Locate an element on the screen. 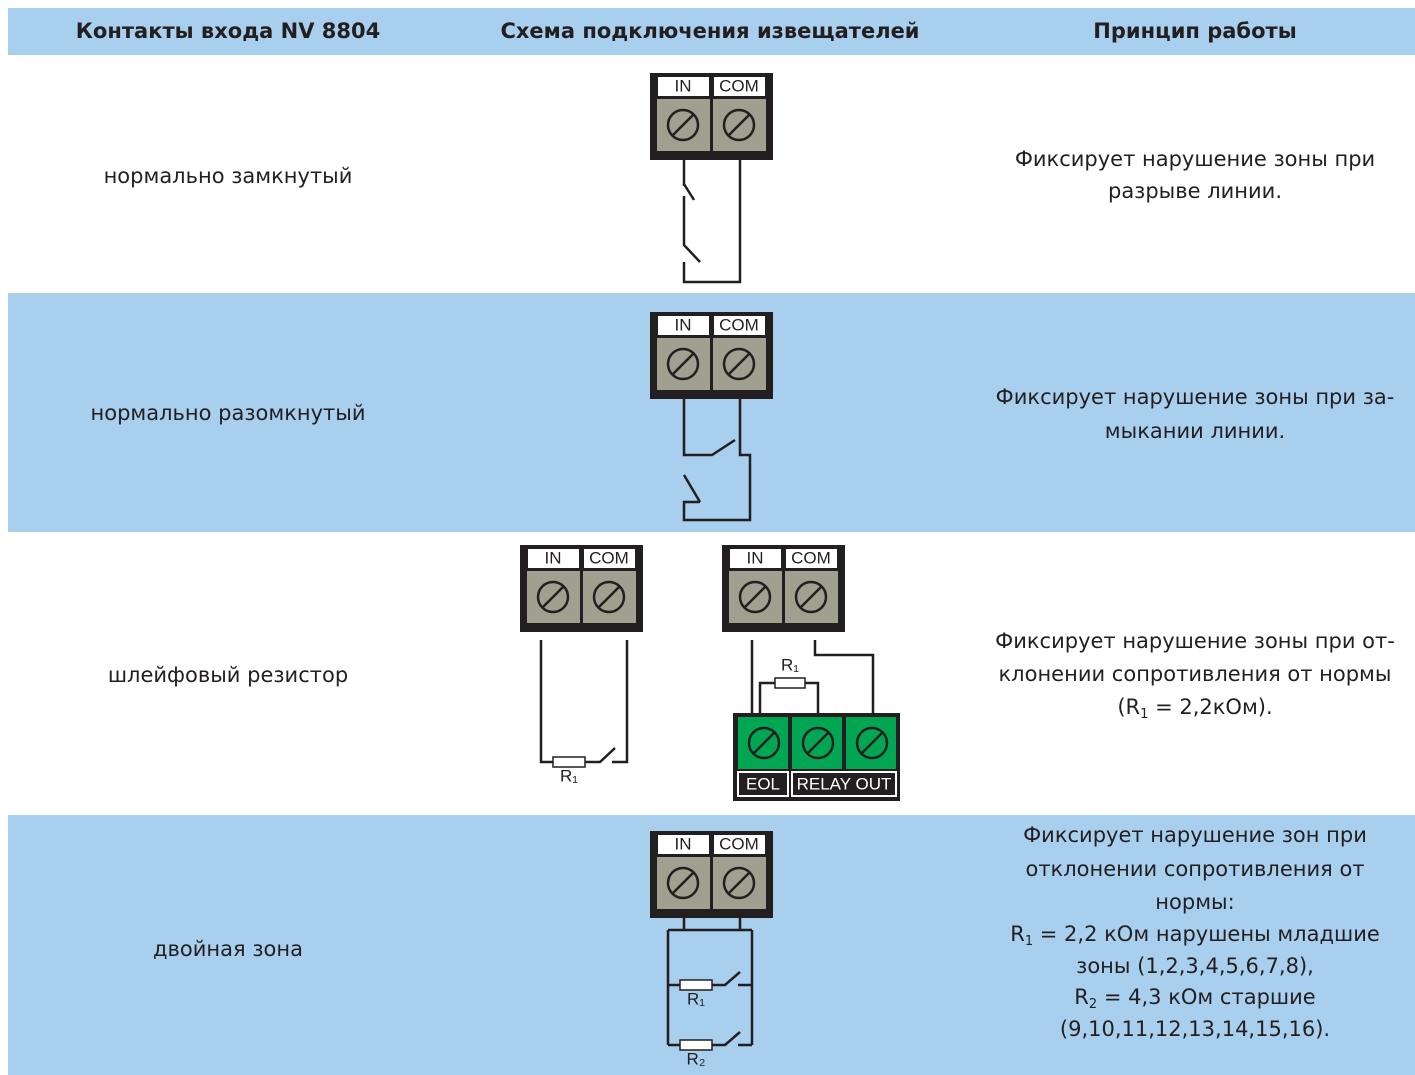 This screenshot has height=1075, width=1415. column-header: Принцип работы is located at coordinates (1194, 31).